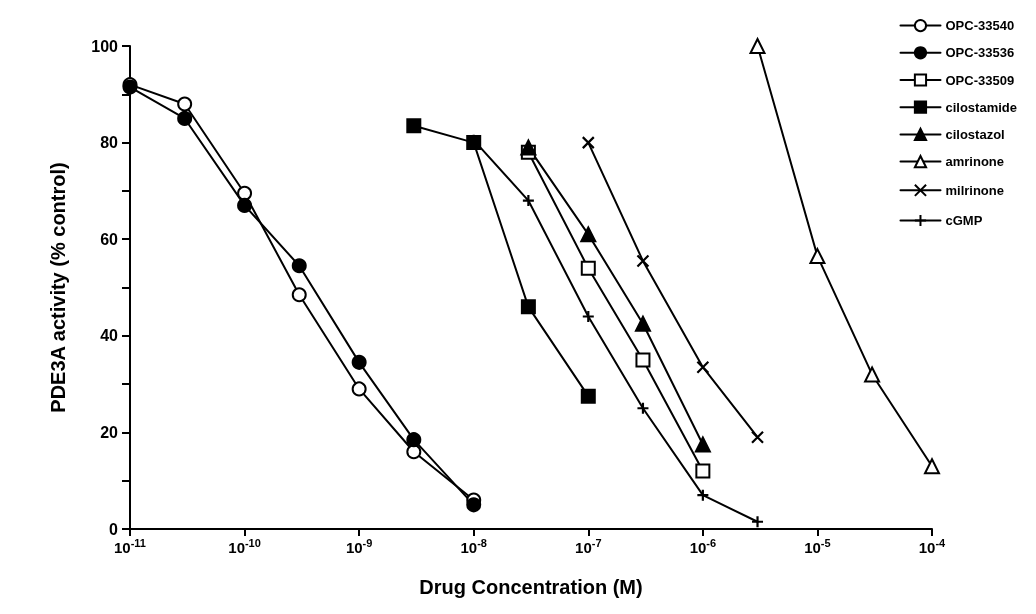 This screenshot has height=614, width=1036. Describe the element at coordinates (109, 432) in the screenshot. I see `y-tick-label: 20` at that location.